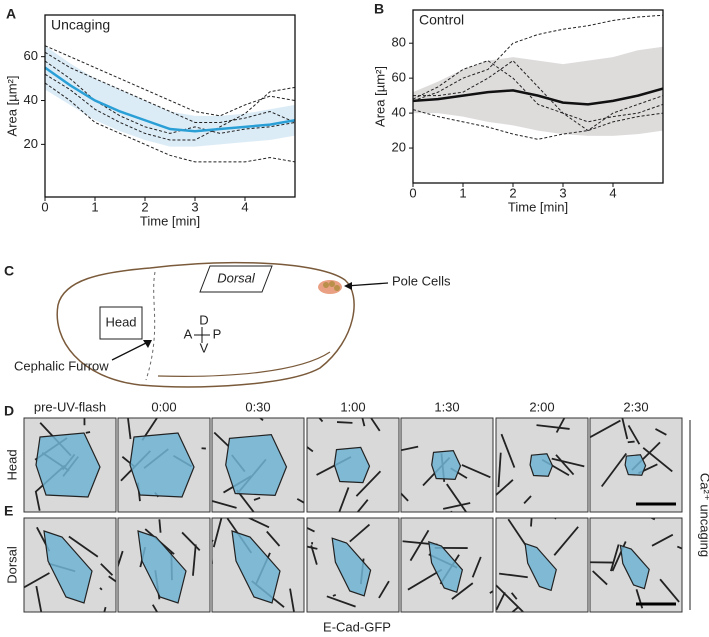 The height and width of the screenshot is (637, 709). I want to click on panel-label: D, so click(9, 411).